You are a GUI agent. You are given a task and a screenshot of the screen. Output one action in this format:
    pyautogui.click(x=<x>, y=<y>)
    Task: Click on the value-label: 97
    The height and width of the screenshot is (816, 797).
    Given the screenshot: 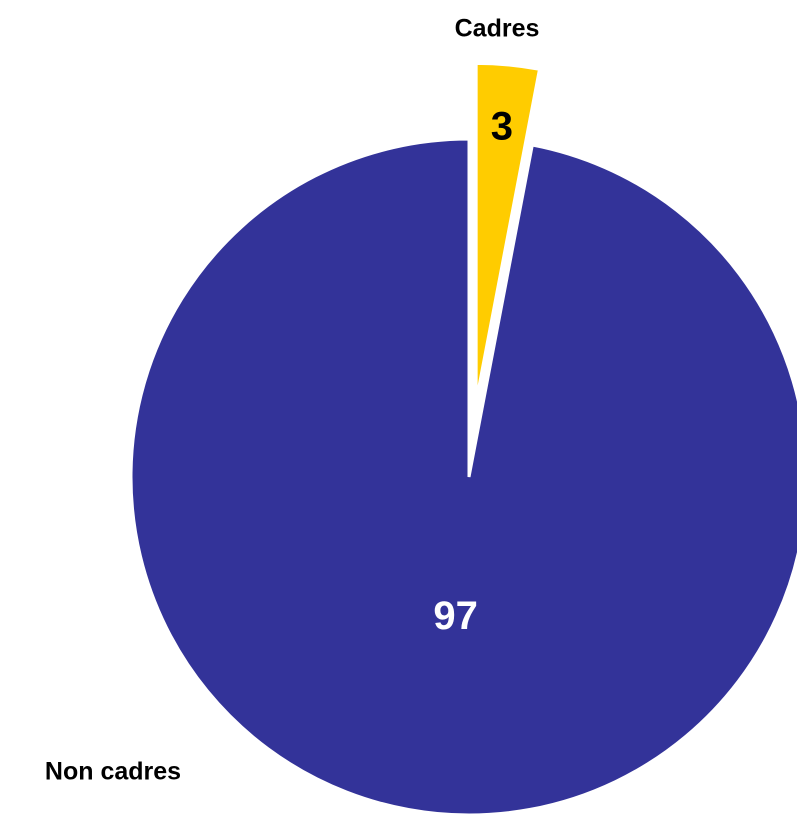 What is the action you would take?
    pyautogui.click(x=455, y=616)
    